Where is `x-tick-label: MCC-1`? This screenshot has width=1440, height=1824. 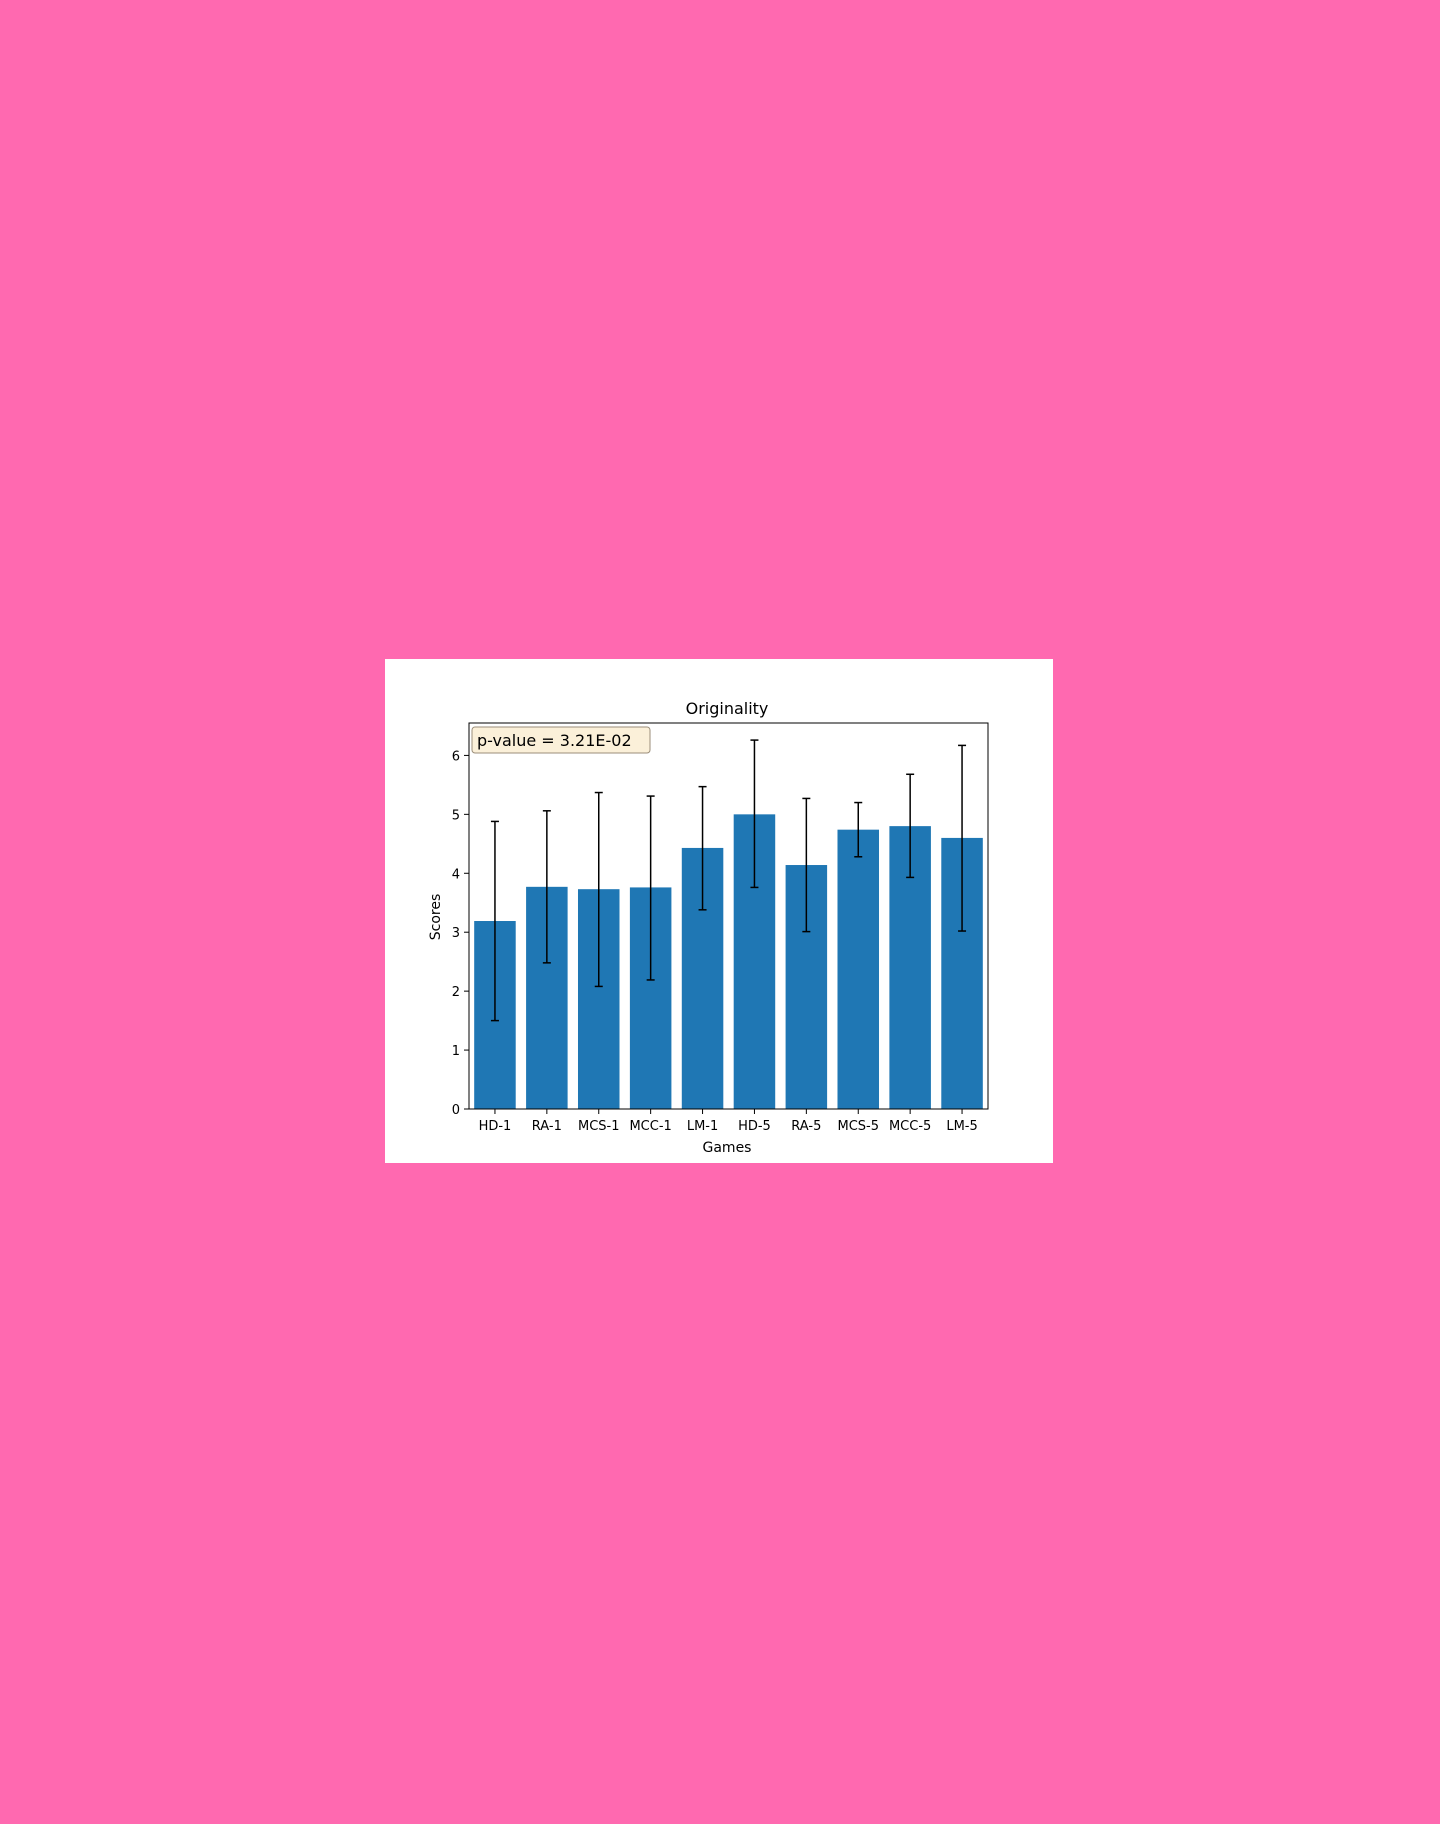 x-tick-label: MCC-1 is located at coordinates (650, 1126).